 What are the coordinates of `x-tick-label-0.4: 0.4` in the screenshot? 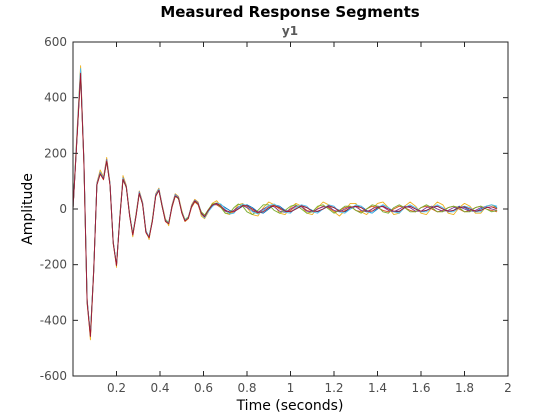 It's located at (159, 388).